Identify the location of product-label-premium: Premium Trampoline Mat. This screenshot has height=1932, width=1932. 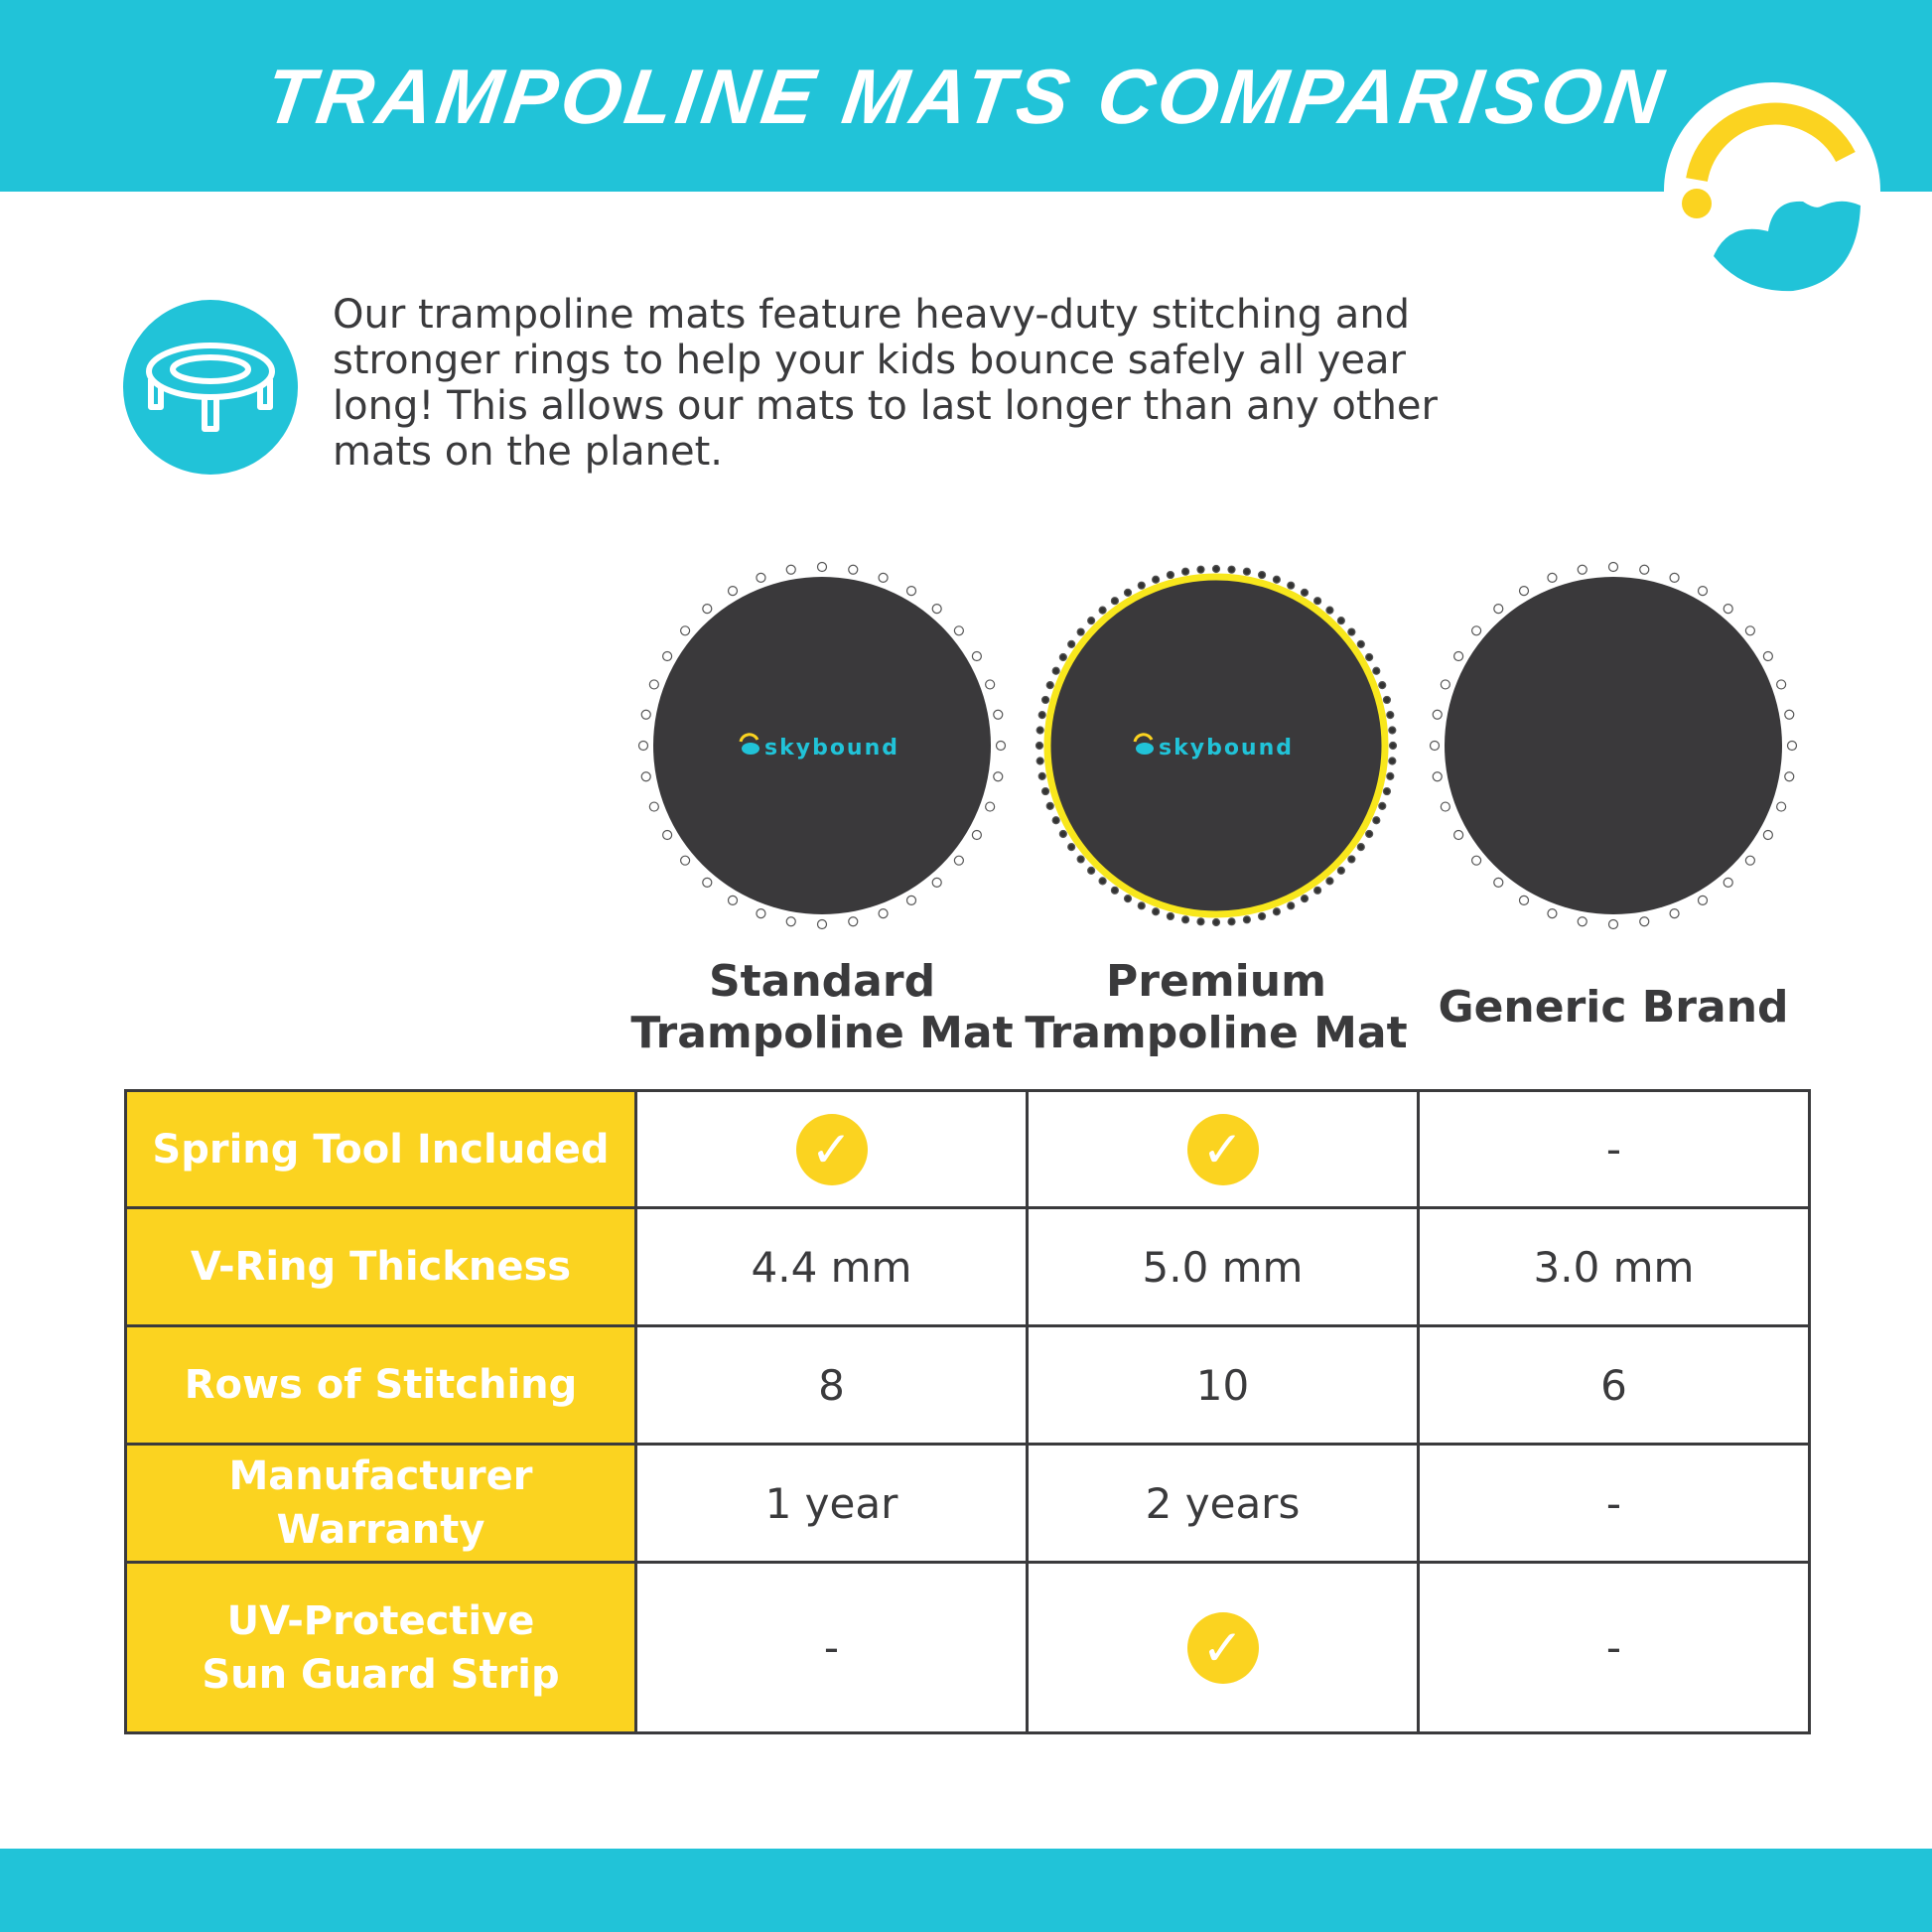
(1217, 1008).